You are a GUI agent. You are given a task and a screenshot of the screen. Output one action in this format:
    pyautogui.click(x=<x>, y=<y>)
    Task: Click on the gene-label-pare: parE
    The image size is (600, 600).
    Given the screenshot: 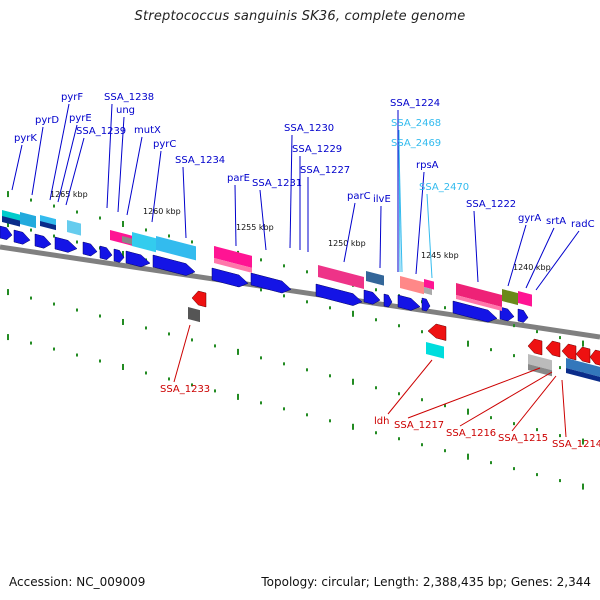 What is the action you would take?
    pyautogui.click(x=238, y=178)
    